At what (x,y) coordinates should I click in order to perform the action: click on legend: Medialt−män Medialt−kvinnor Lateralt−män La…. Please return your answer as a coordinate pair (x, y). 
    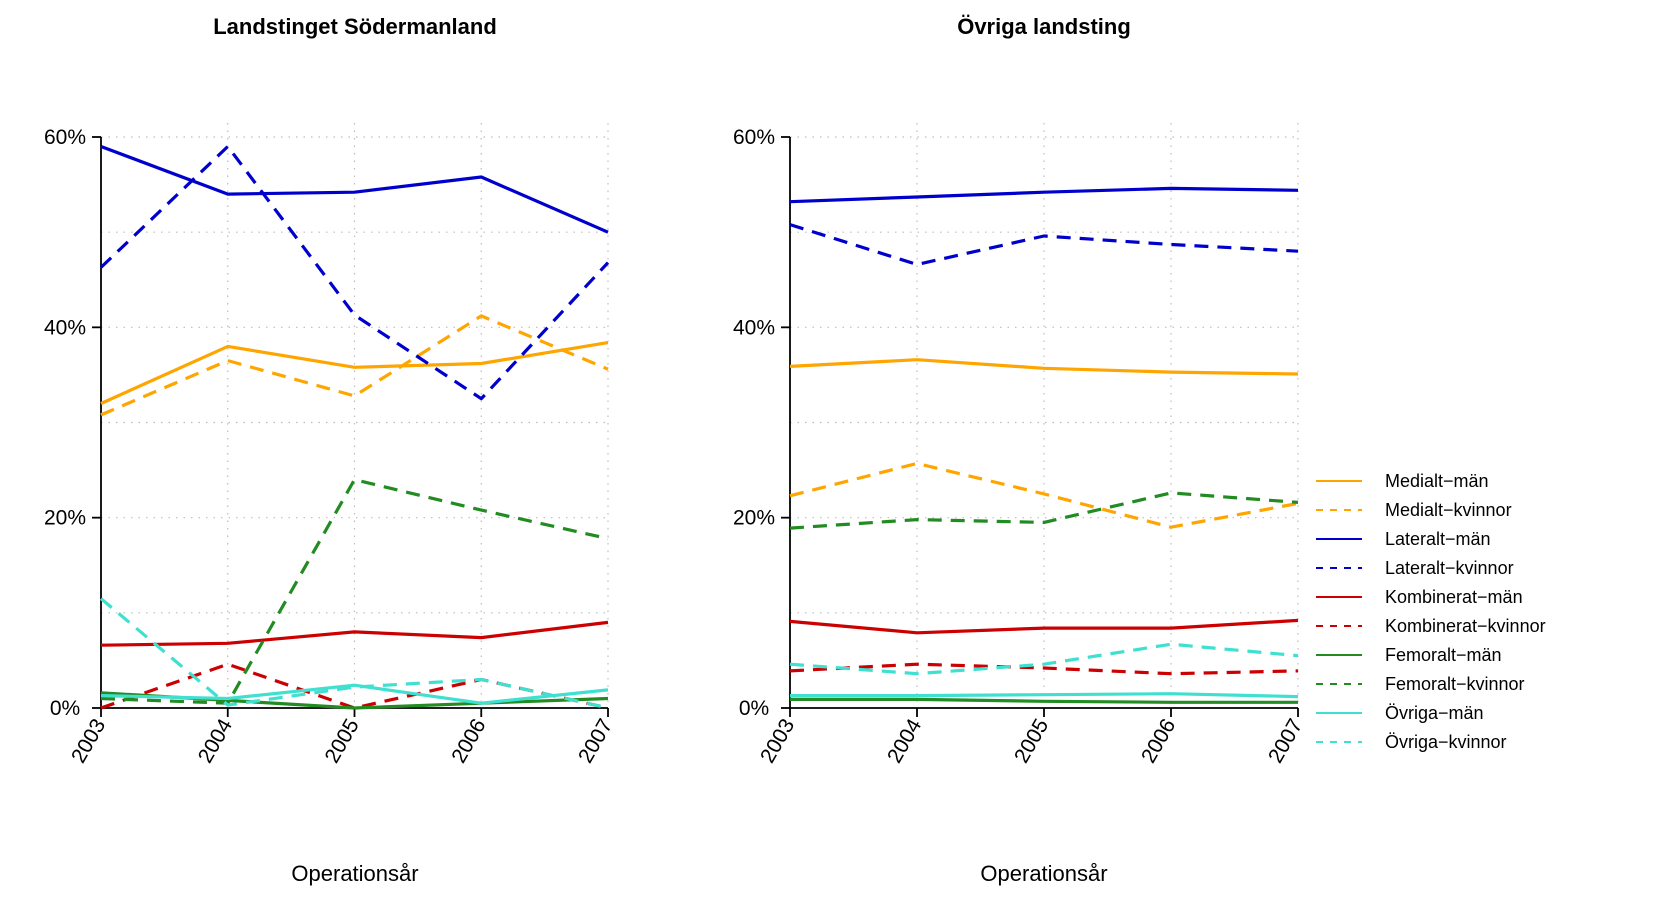
    Looking at the image, I should click on (1431, 611).